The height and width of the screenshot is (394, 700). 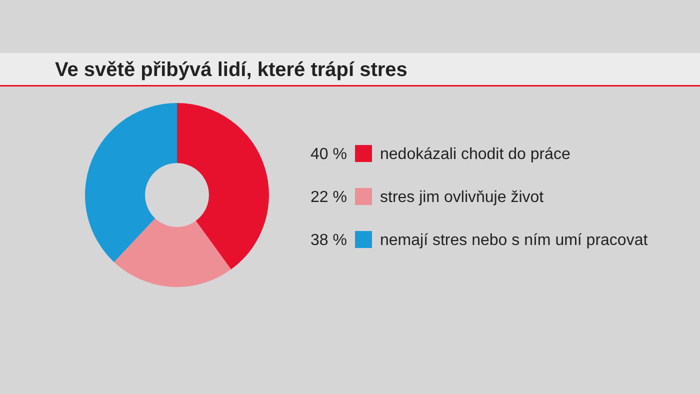 I want to click on chart-title: Ve světě přibývá lidí, které trápí stres, so click(x=231, y=70).